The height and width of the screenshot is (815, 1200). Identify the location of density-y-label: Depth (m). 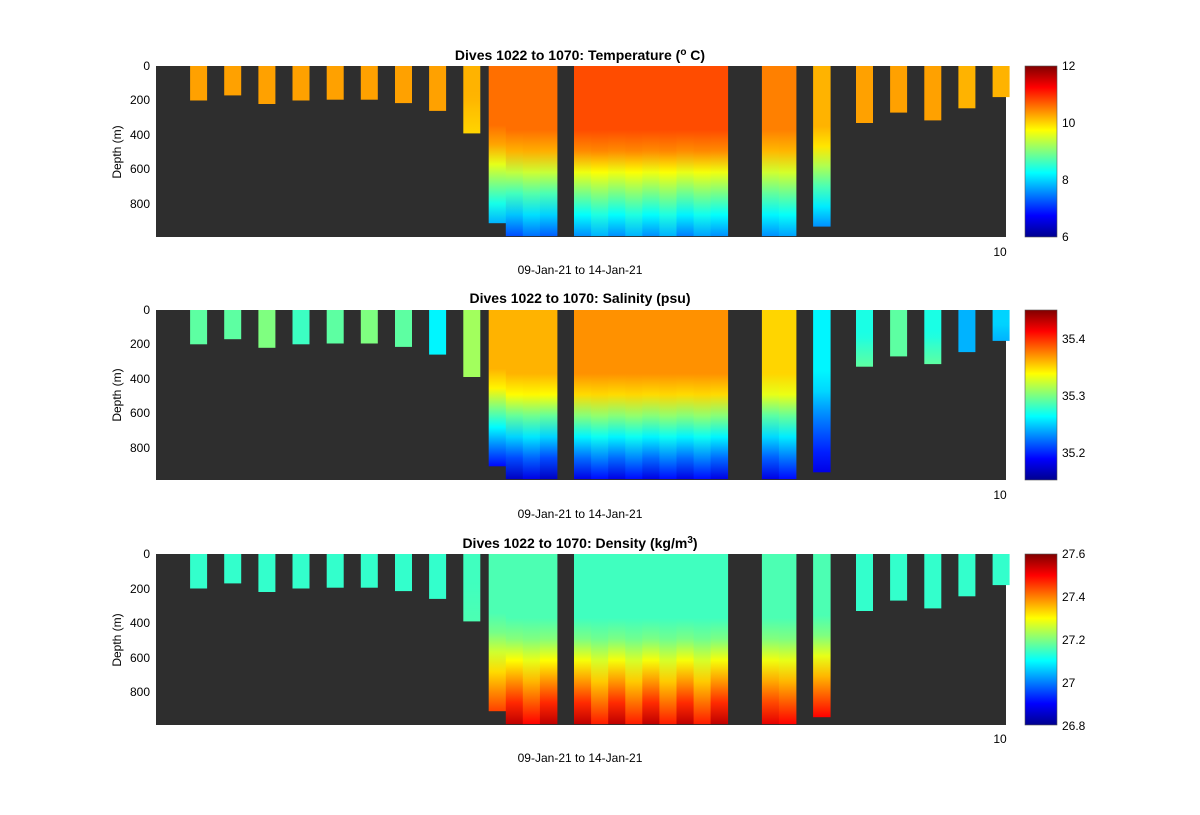
(117, 639).